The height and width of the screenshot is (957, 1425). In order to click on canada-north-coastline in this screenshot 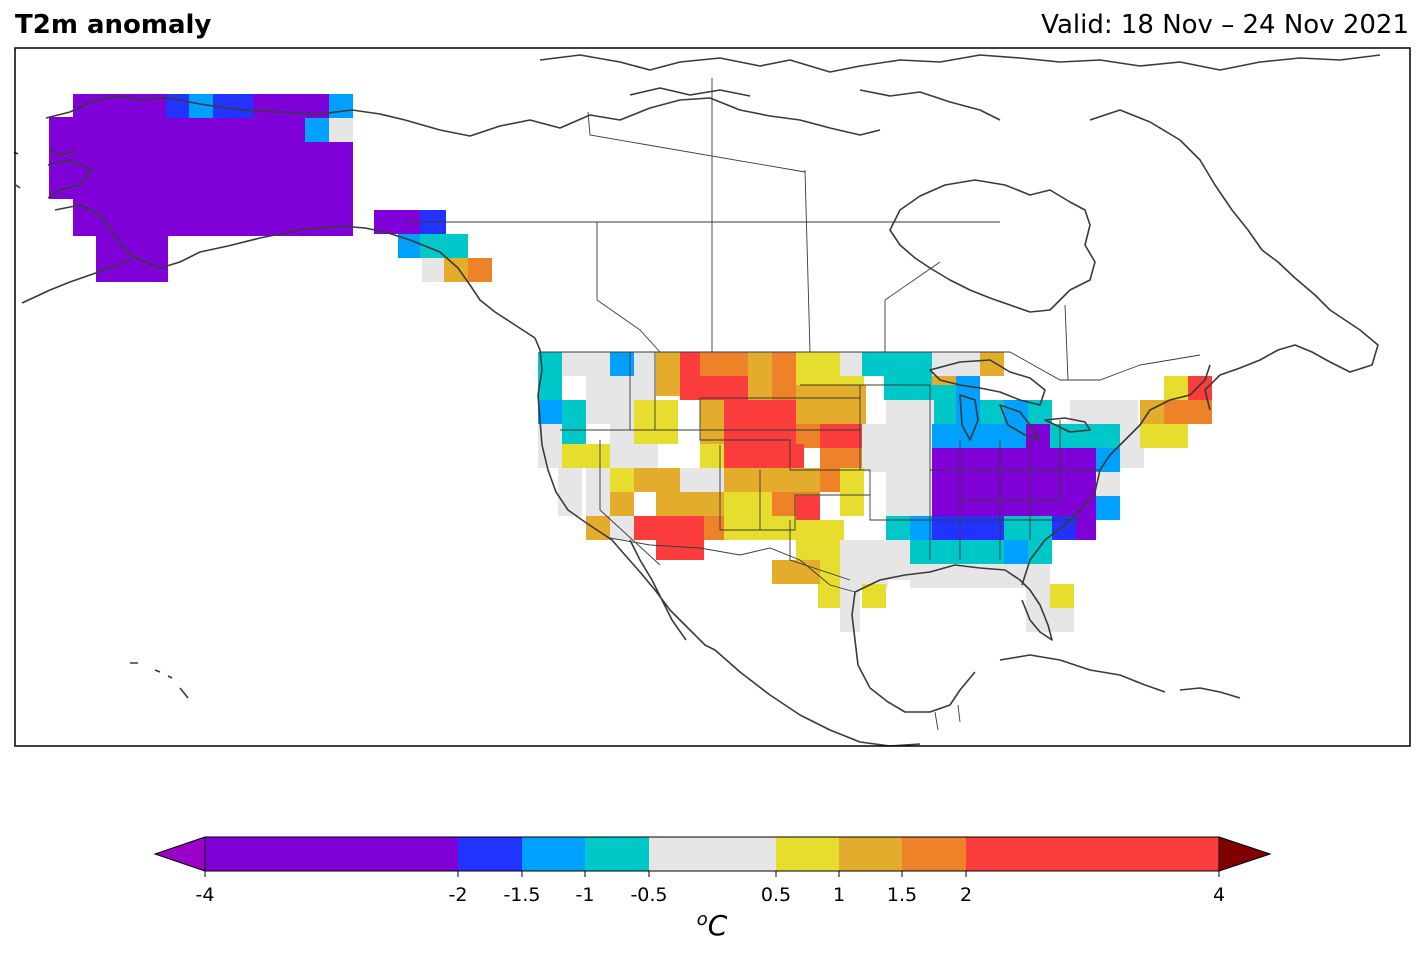, I will do `click(892, 95)`.